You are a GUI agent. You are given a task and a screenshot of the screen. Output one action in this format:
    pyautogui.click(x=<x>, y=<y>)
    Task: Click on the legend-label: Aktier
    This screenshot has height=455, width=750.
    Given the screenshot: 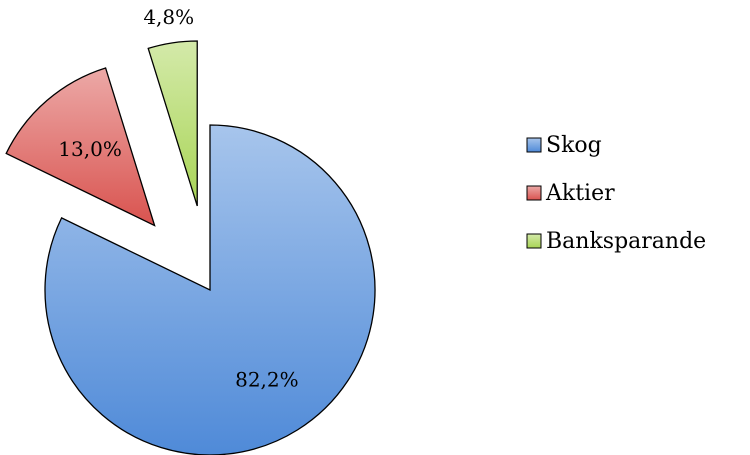 What is the action you would take?
    pyautogui.click(x=580, y=193)
    